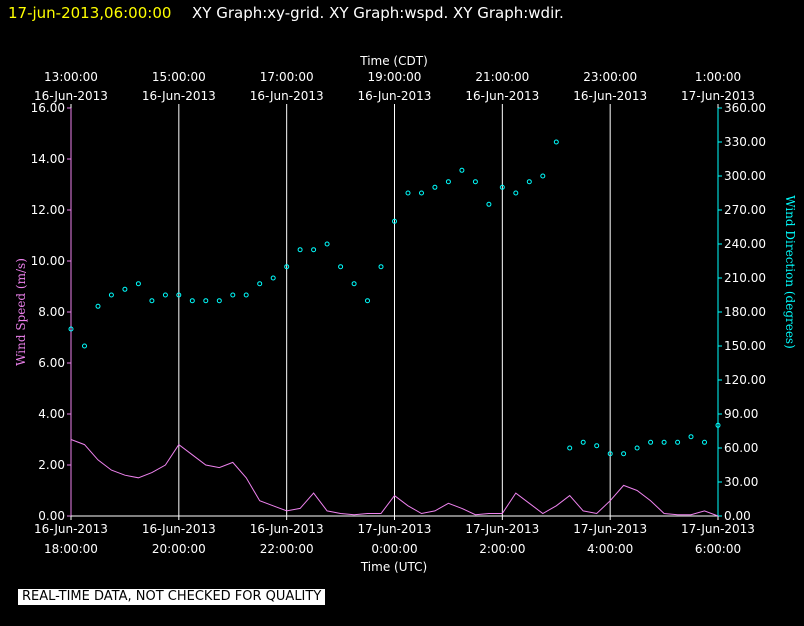  I want to click on right-tick-label: 60.00, so click(741, 448).